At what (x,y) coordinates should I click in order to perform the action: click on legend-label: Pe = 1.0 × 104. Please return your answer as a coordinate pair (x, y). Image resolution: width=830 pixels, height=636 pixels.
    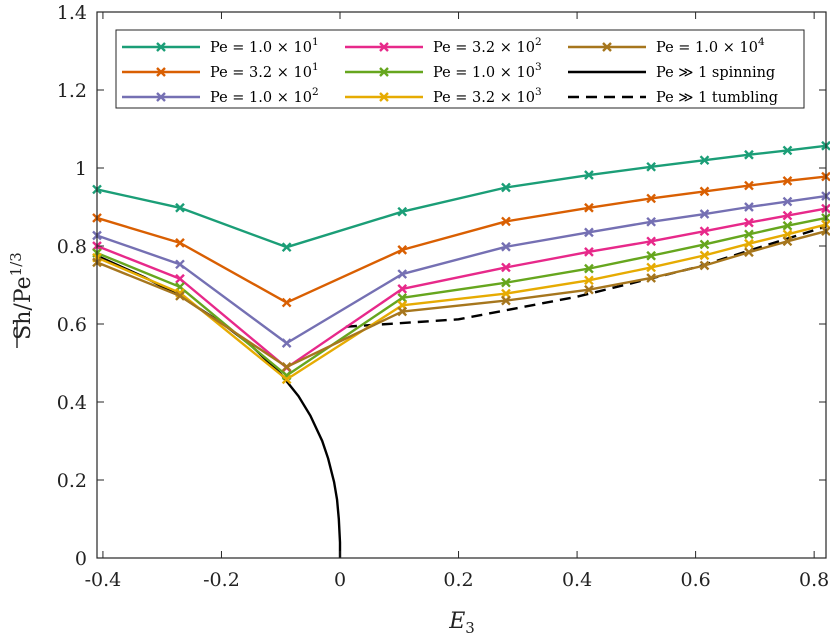
    Looking at the image, I should click on (710, 46).